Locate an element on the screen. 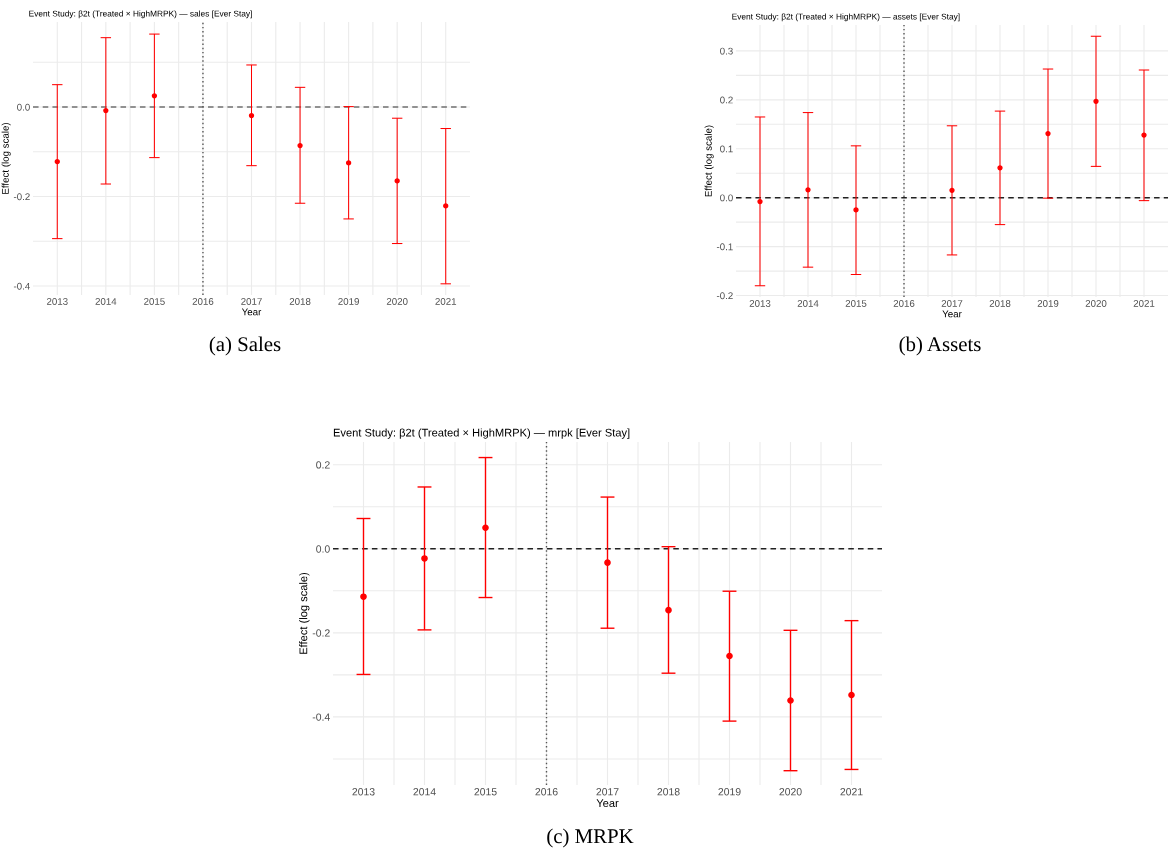  chart-title: Event Study: β2t (Treated × HighMRPK) — mrpk [Ever Stay] is located at coordinates (481, 433).